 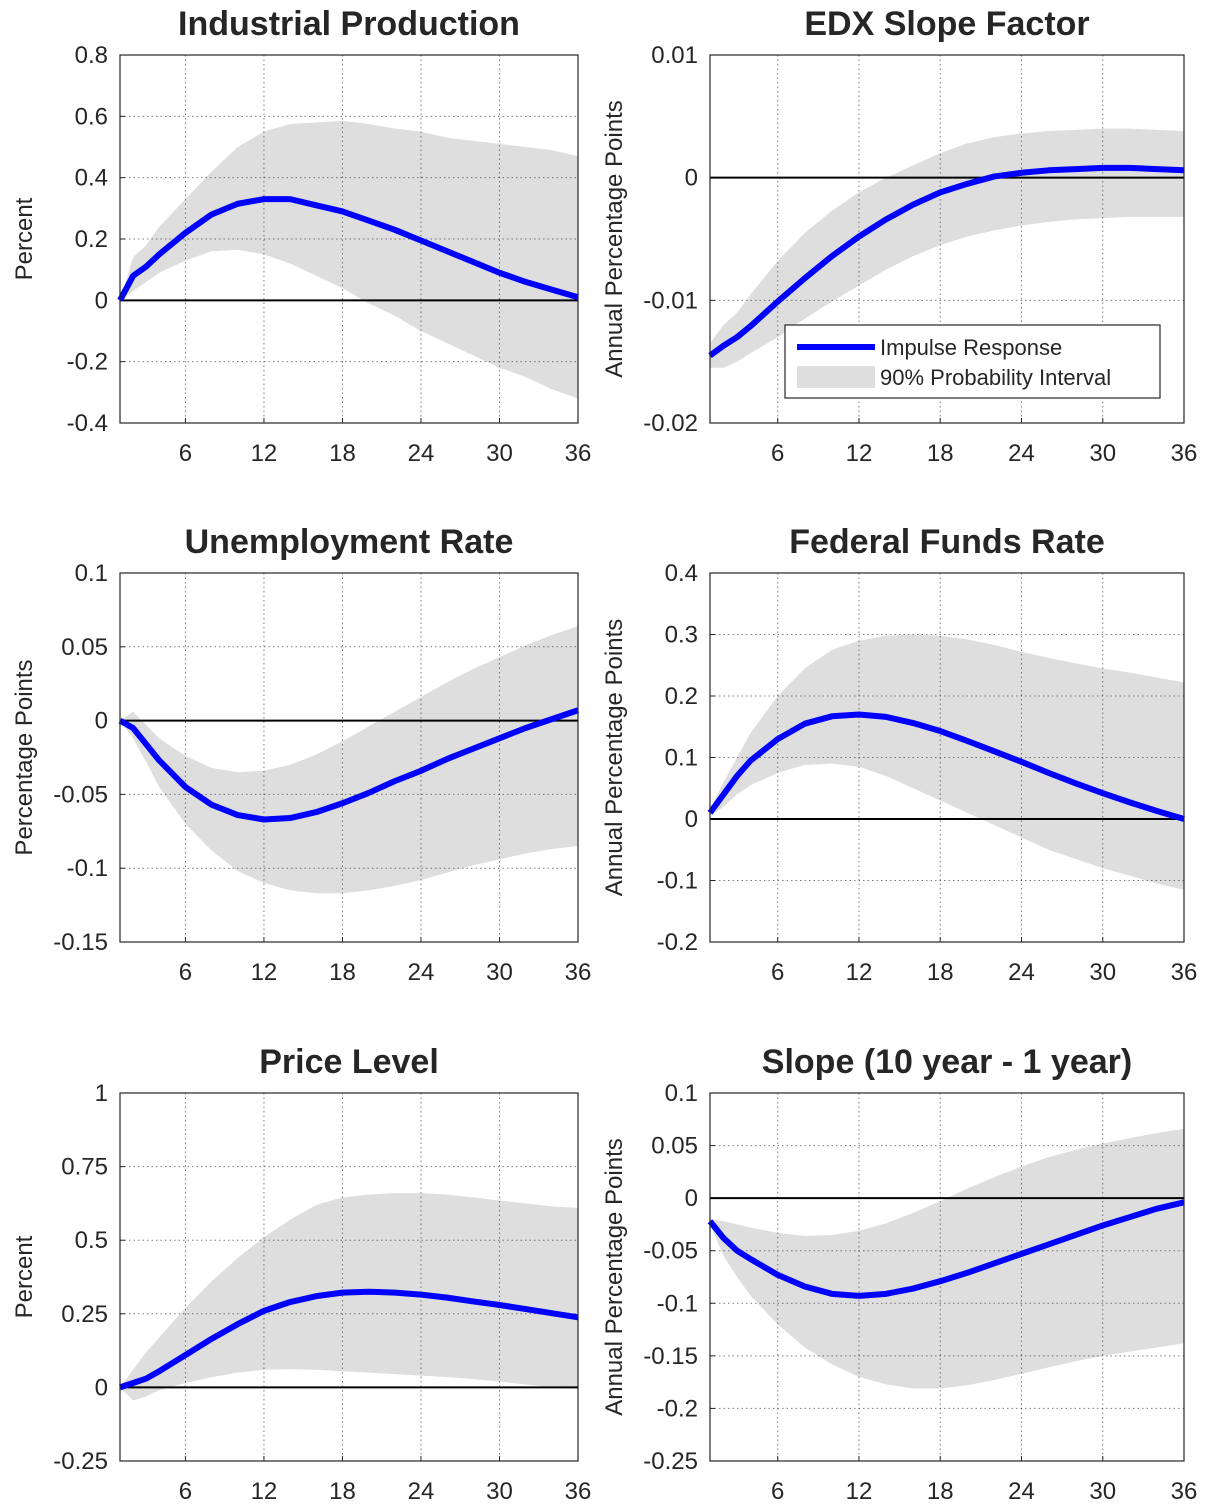 I want to click on y-tick-label: 0.25, so click(x=84, y=1314).